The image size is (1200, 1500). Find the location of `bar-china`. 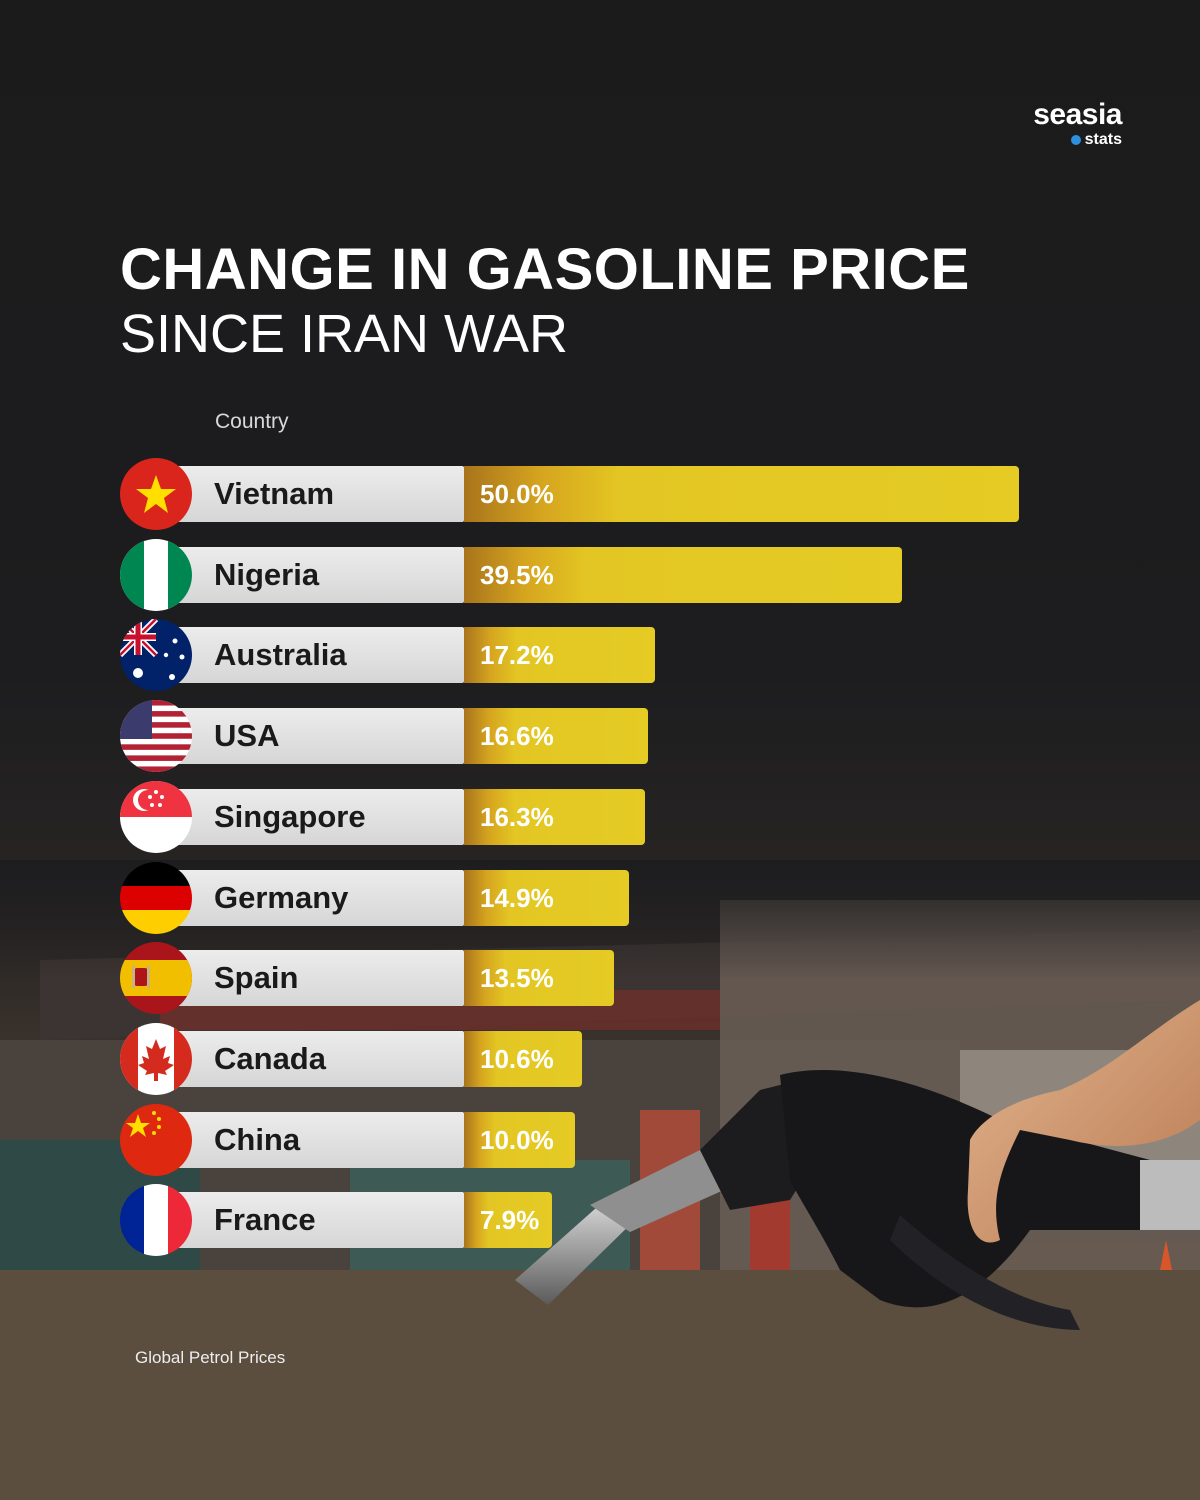

bar-china is located at coordinates (519, 1139).